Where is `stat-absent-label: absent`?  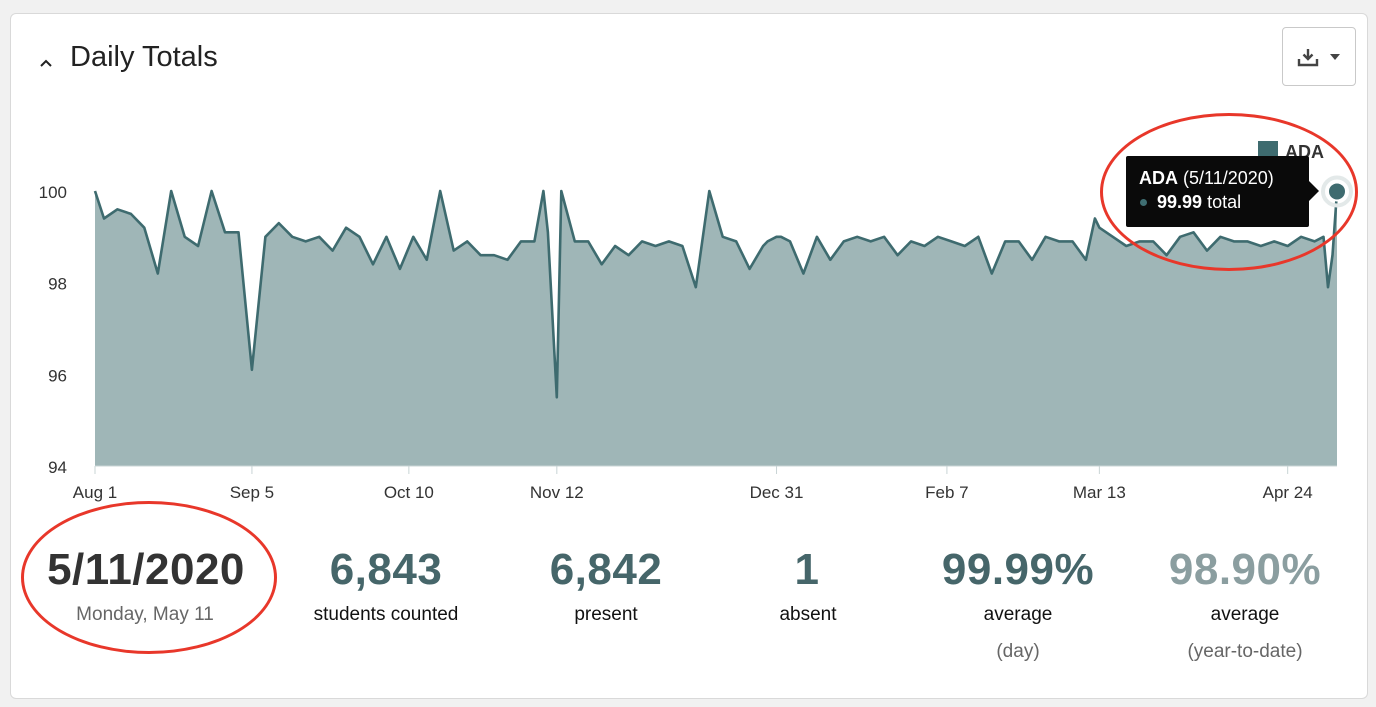 stat-absent-label: absent is located at coordinates (808, 614).